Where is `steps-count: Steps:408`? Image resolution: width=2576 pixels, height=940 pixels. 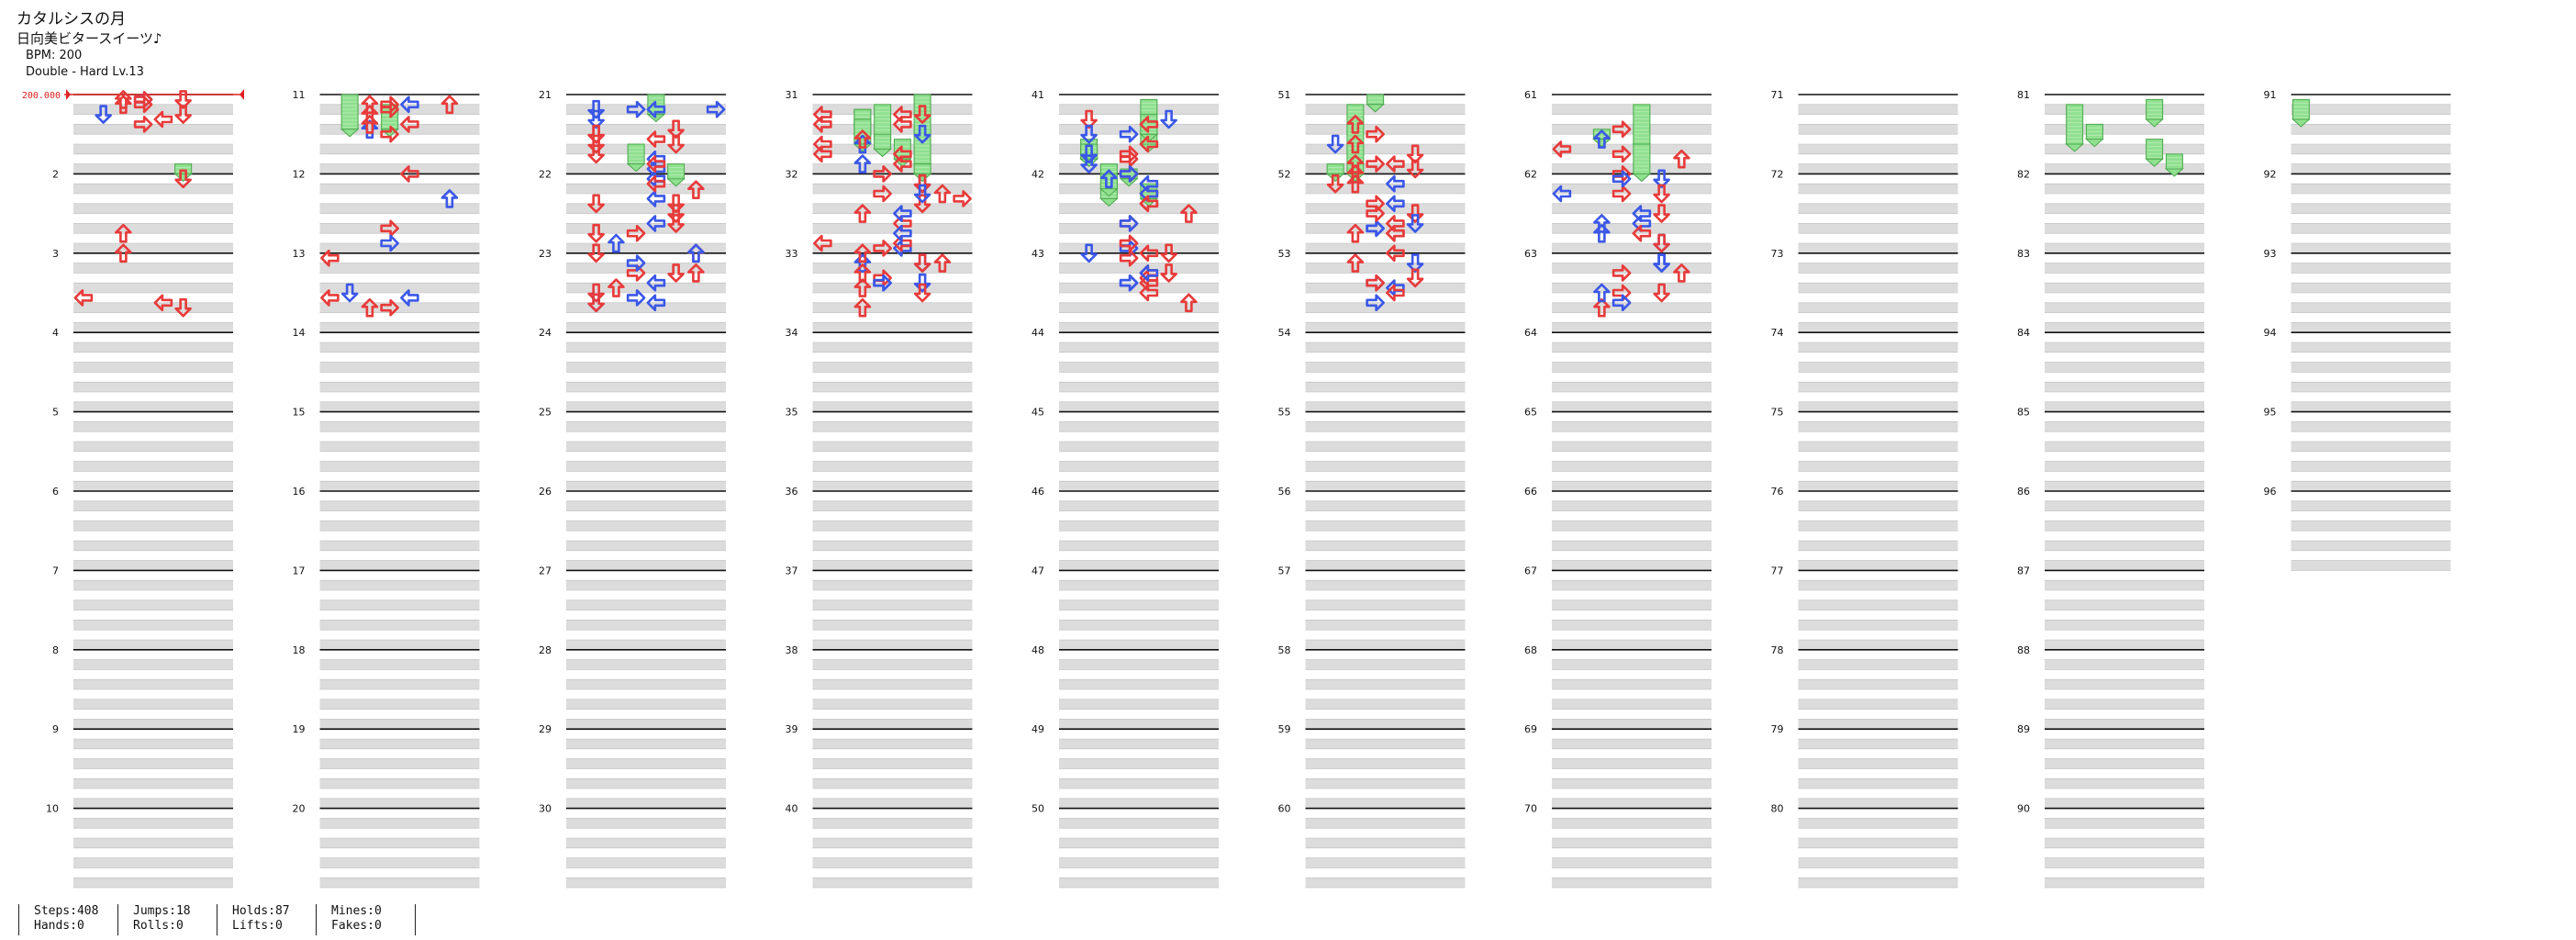 steps-count: Steps:408 is located at coordinates (67, 911).